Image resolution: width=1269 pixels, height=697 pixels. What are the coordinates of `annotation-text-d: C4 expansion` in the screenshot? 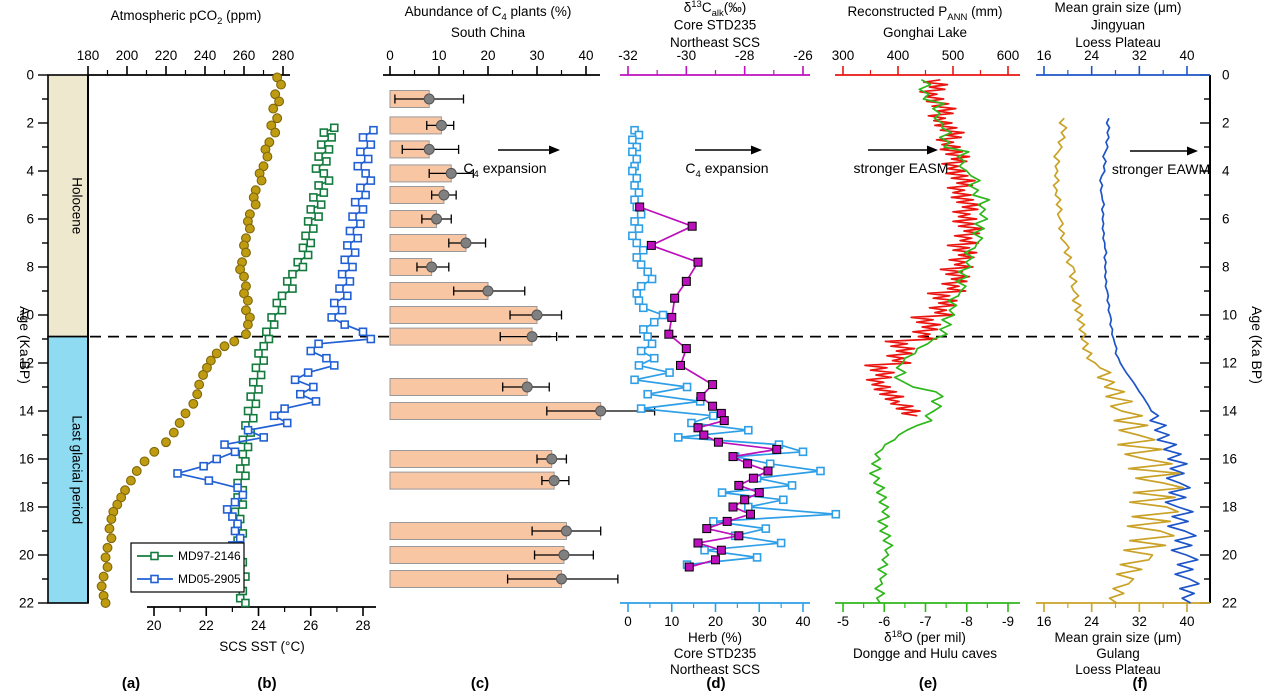 It's located at (726, 170).